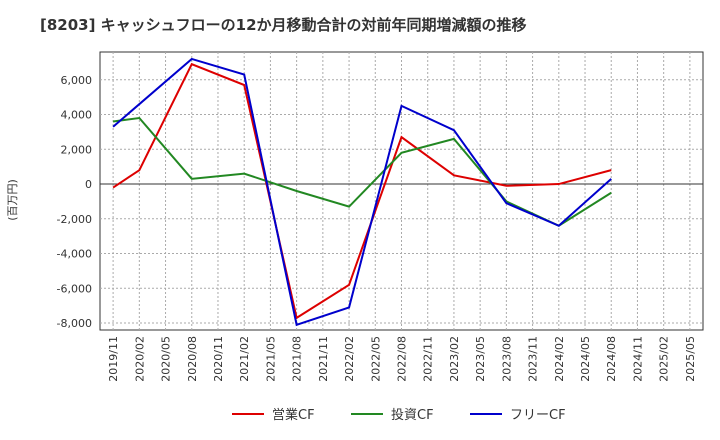  What do you see at coordinates (297, 359) in the screenshot?
I see `x-tick-label: 2021/08` at bounding box center [297, 359].